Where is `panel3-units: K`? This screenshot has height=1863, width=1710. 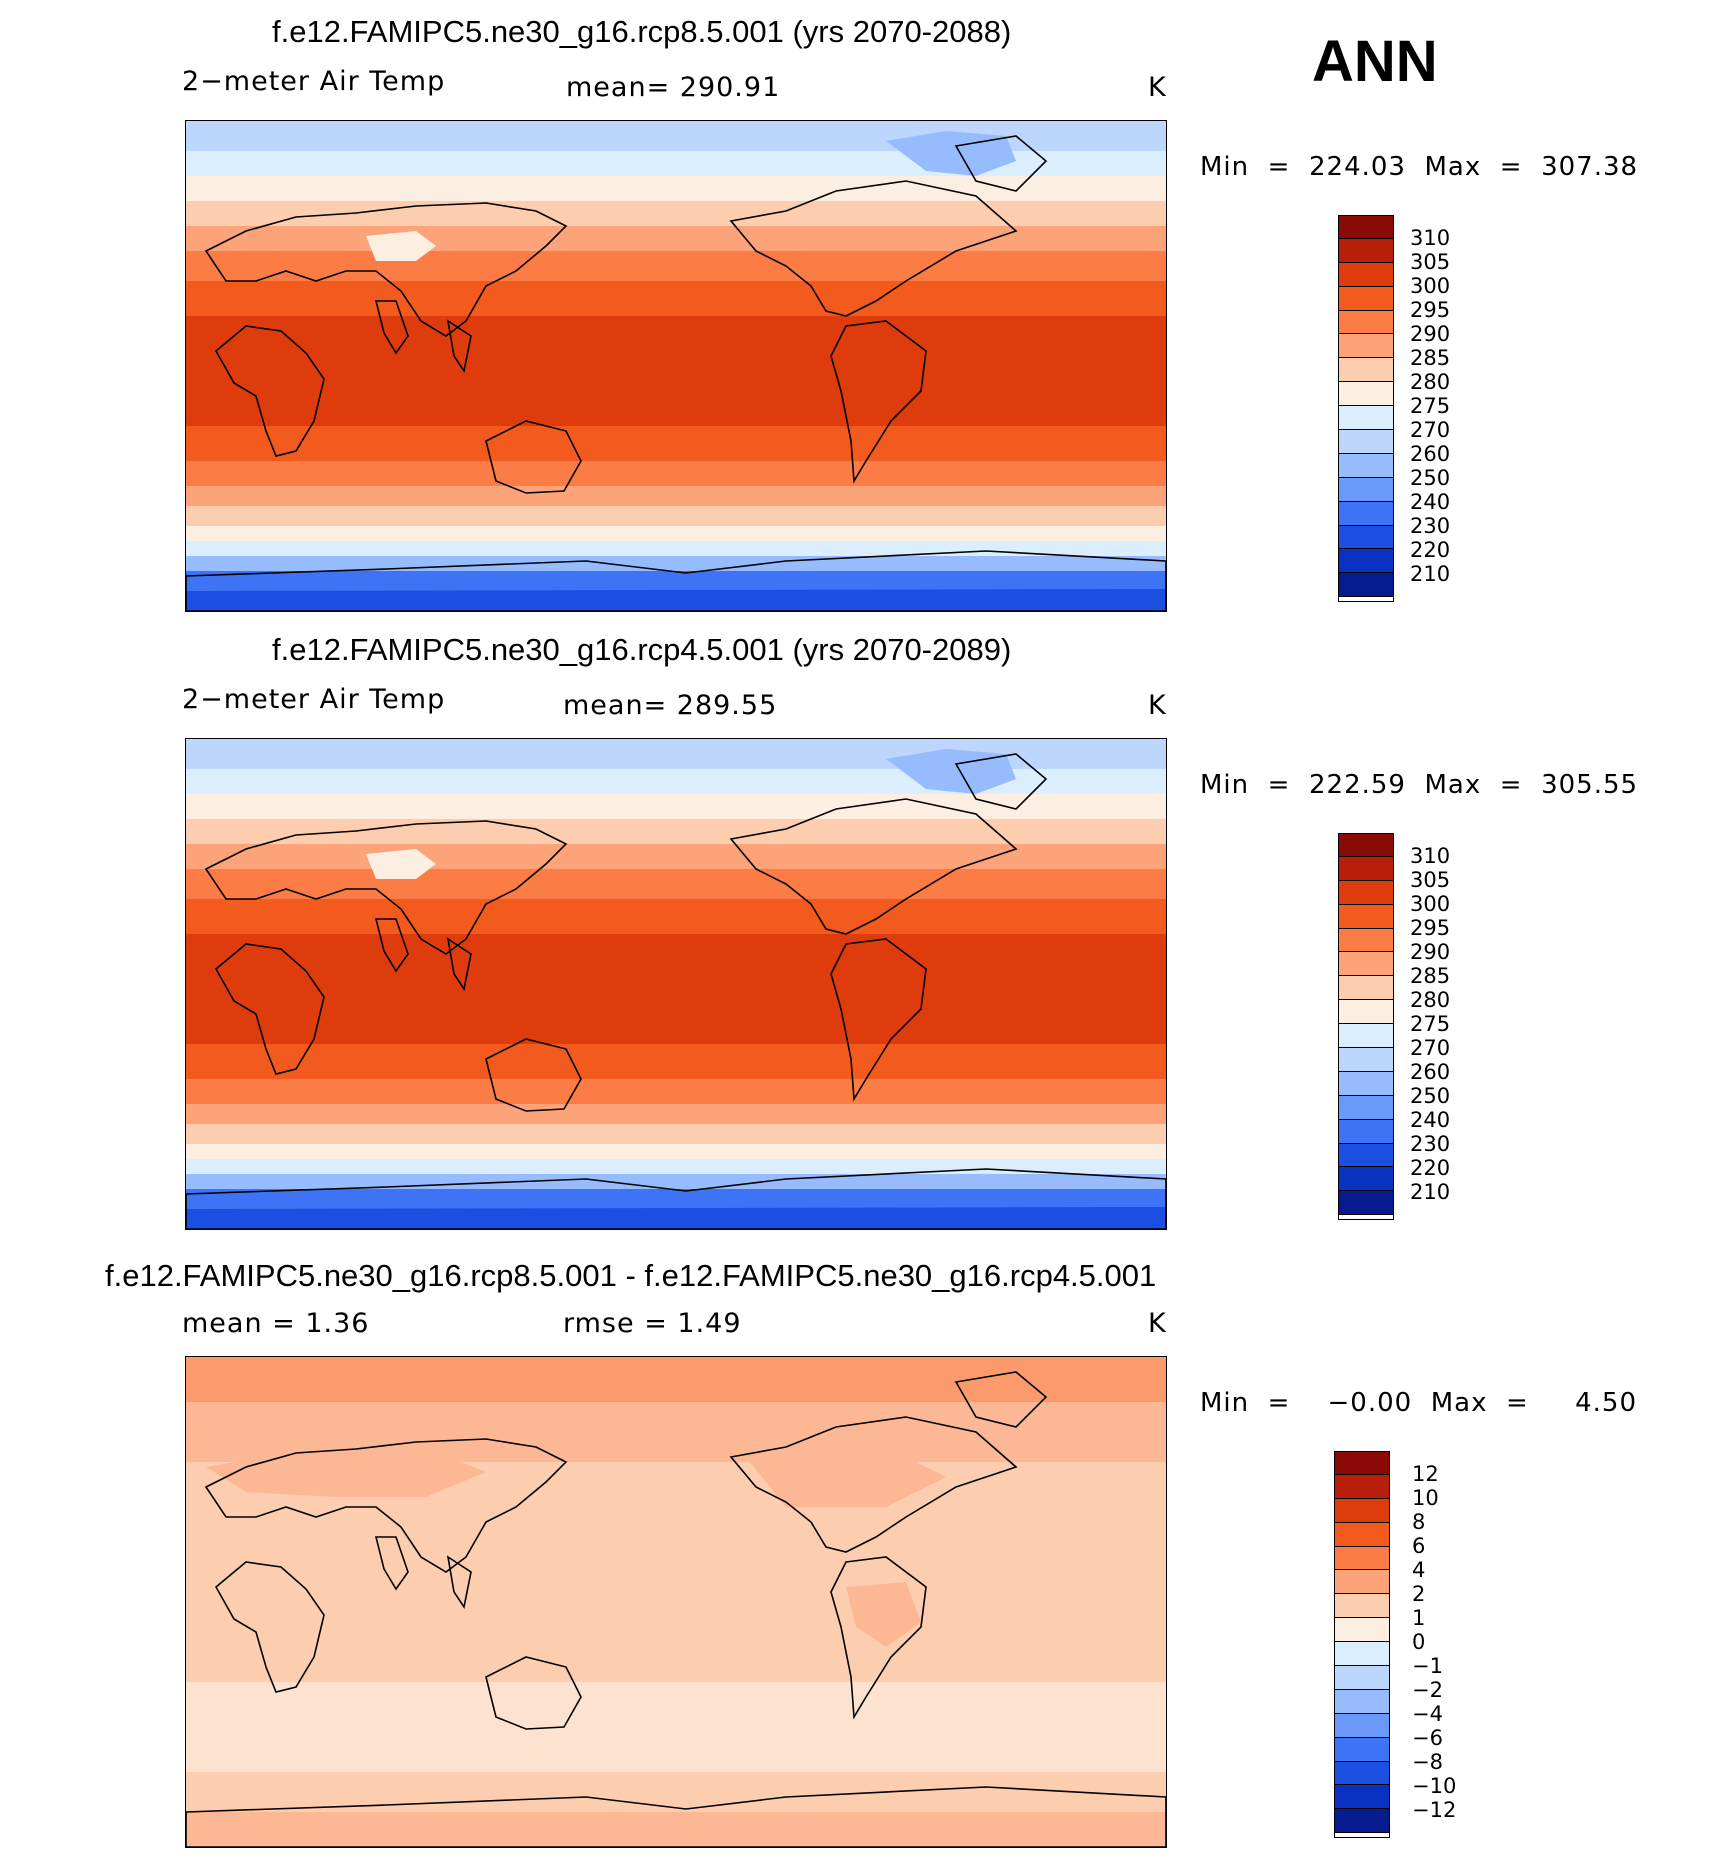
panel3-units: K is located at coordinates (1157, 1323).